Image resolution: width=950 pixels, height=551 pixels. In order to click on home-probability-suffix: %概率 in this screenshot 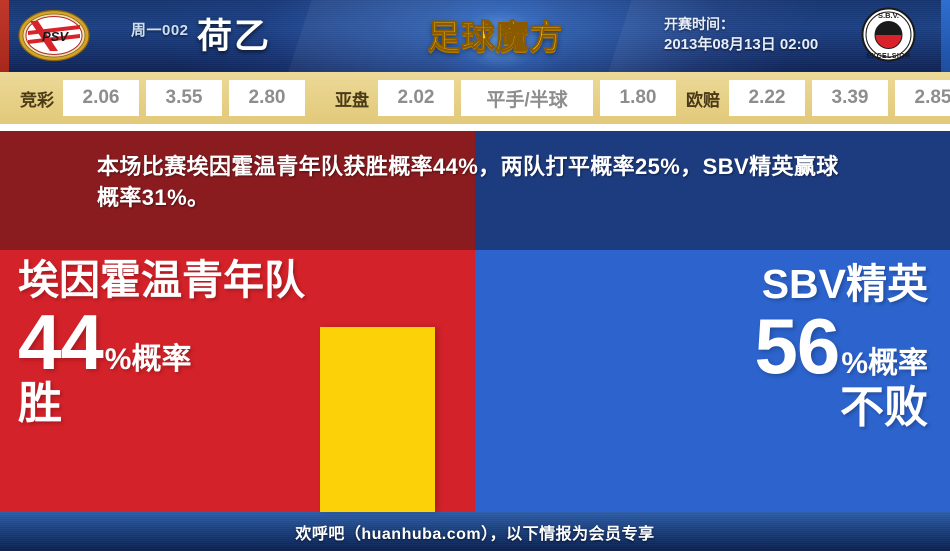, I will do `click(148, 359)`.